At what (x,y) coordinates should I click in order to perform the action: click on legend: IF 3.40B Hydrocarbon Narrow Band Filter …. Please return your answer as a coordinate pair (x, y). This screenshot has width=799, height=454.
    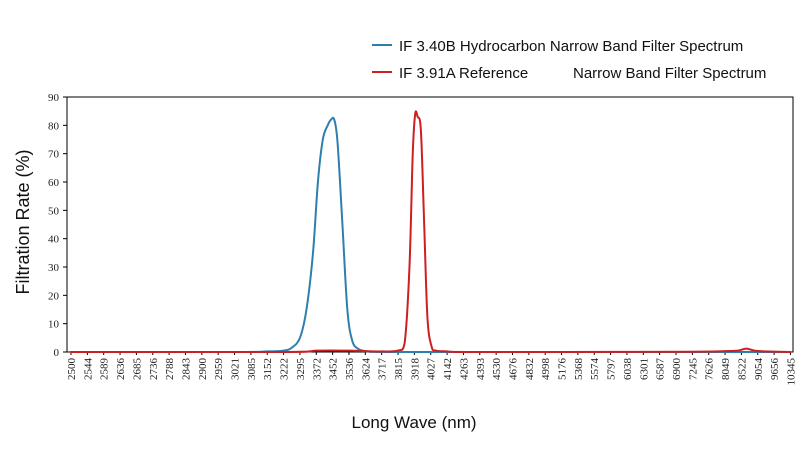
    Looking at the image, I should click on (569, 60).